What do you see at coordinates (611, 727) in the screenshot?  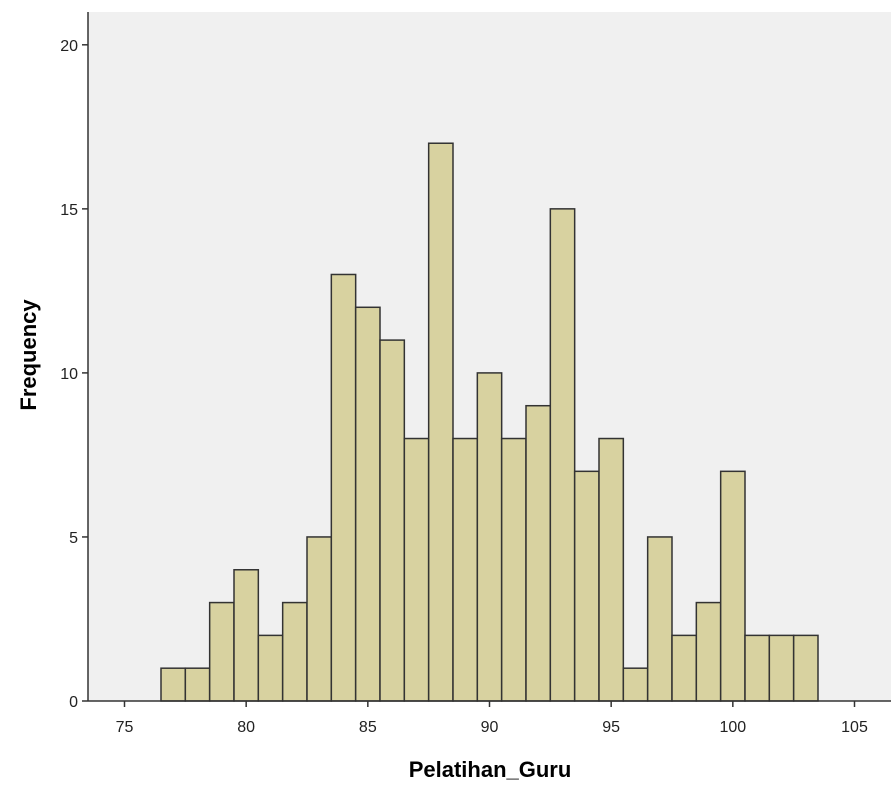 I see `x-tick-label-95: 95` at bounding box center [611, 727].